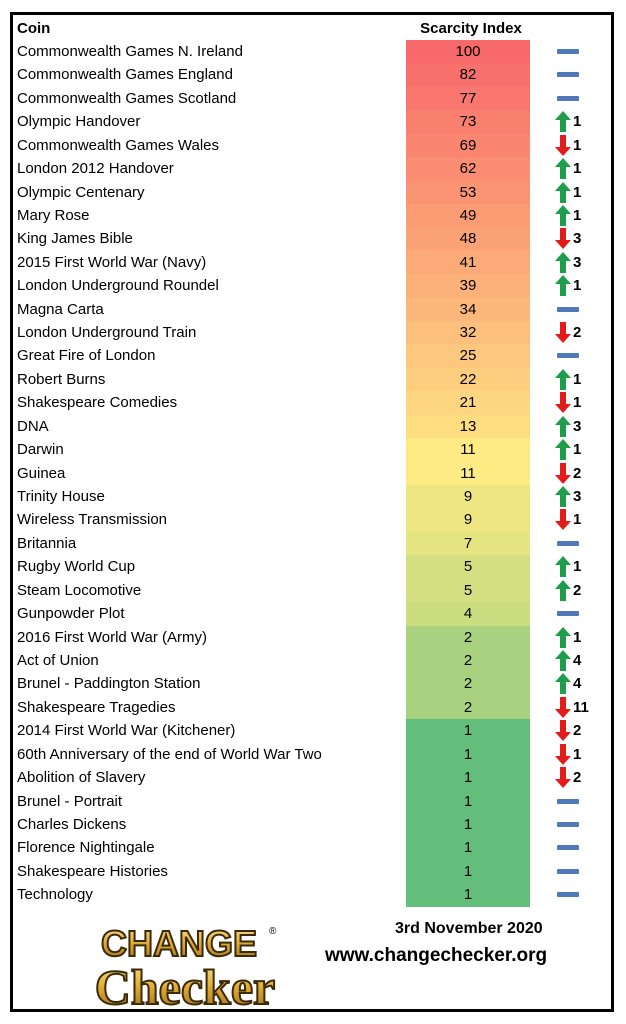 The height and width of the screenshot is (1024, 626). What do you see at coordinates (468, 426) in the screenshot?
I see `scarcity-index-cell: 13` at bounding box center [468, 426].